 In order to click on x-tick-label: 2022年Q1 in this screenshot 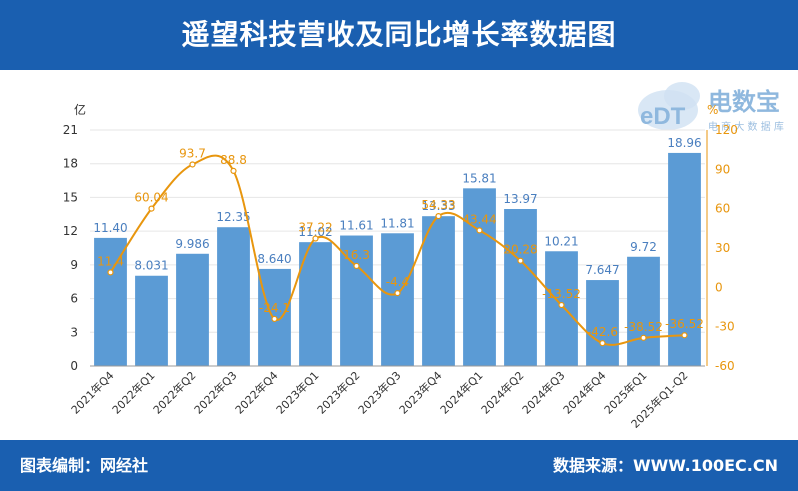, I will do `click(133, 392)`.